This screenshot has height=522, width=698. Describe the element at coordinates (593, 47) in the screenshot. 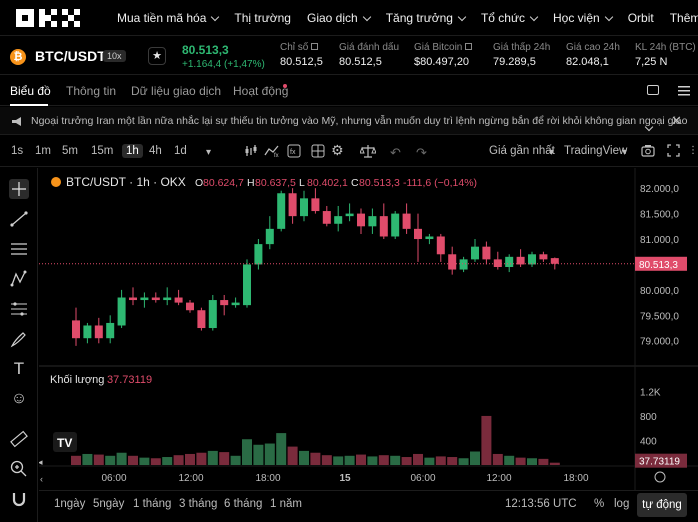

I see `ticker-stat-label: Giá cao 24h` at that location.